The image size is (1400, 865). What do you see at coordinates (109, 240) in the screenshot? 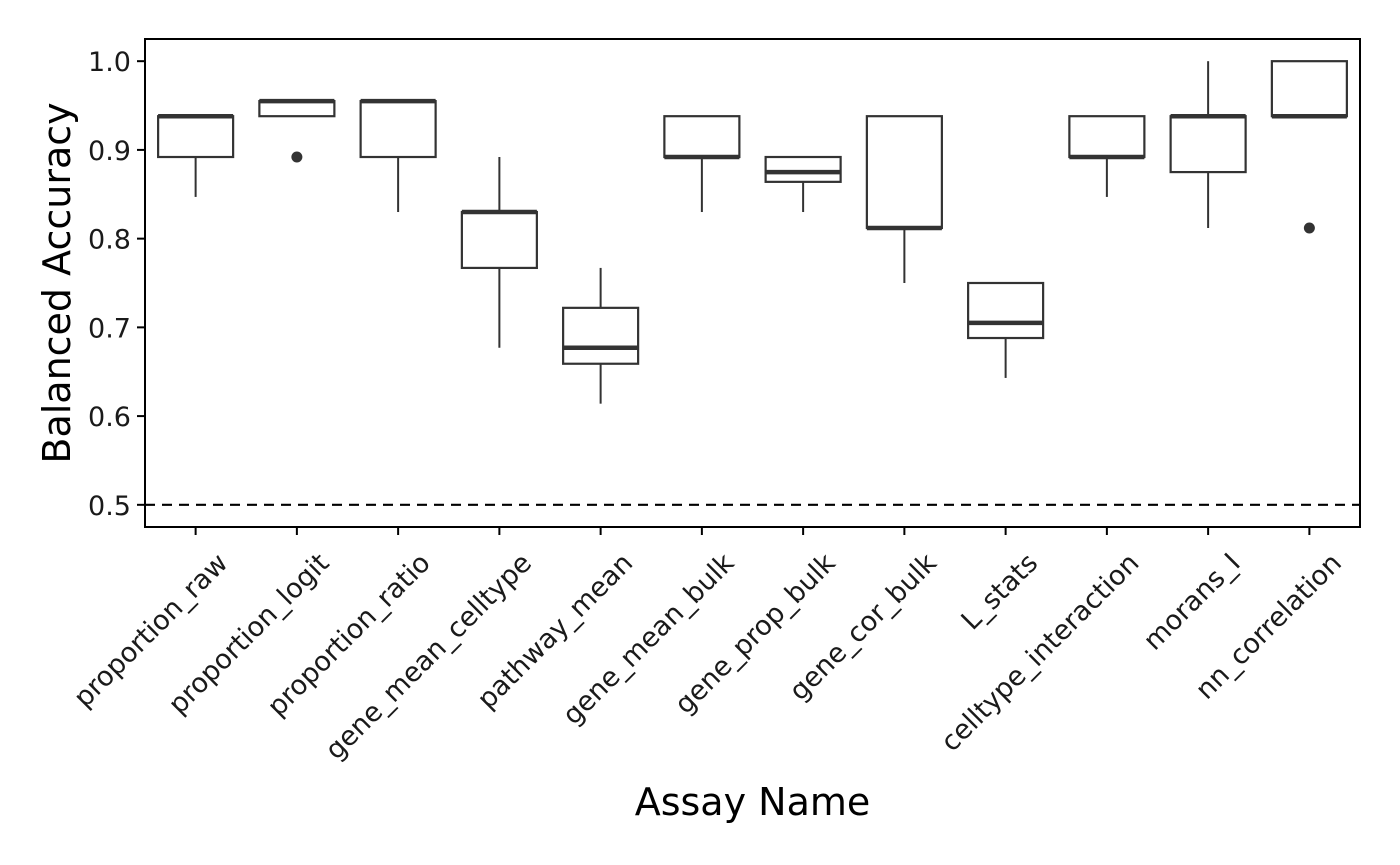
I see `y-tick-label: 0.8` at bounding box center [109, 240].